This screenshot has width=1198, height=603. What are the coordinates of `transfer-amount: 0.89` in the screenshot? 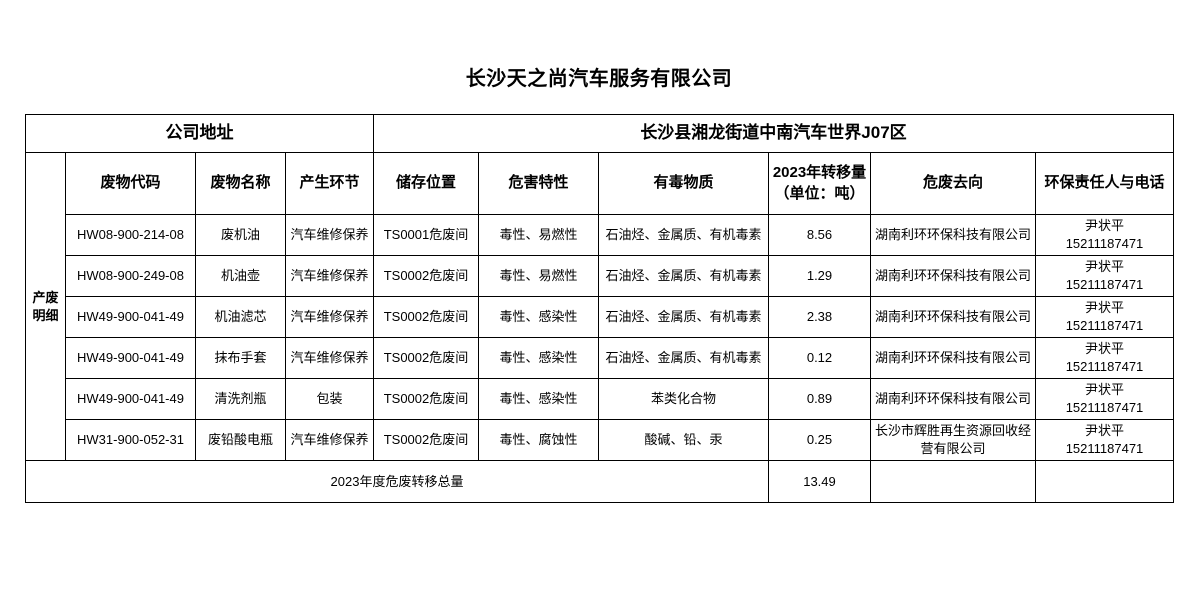 It's located at (819, 399).